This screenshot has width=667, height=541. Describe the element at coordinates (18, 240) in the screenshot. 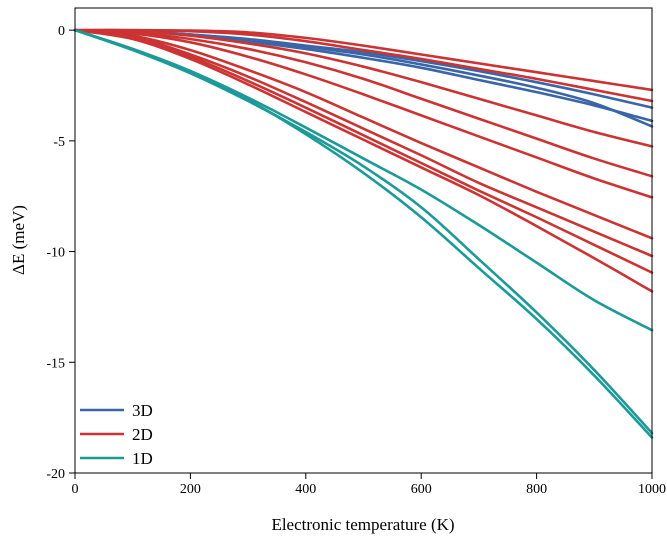

I see `y-axis-title: ΔE (meV)` at that location.